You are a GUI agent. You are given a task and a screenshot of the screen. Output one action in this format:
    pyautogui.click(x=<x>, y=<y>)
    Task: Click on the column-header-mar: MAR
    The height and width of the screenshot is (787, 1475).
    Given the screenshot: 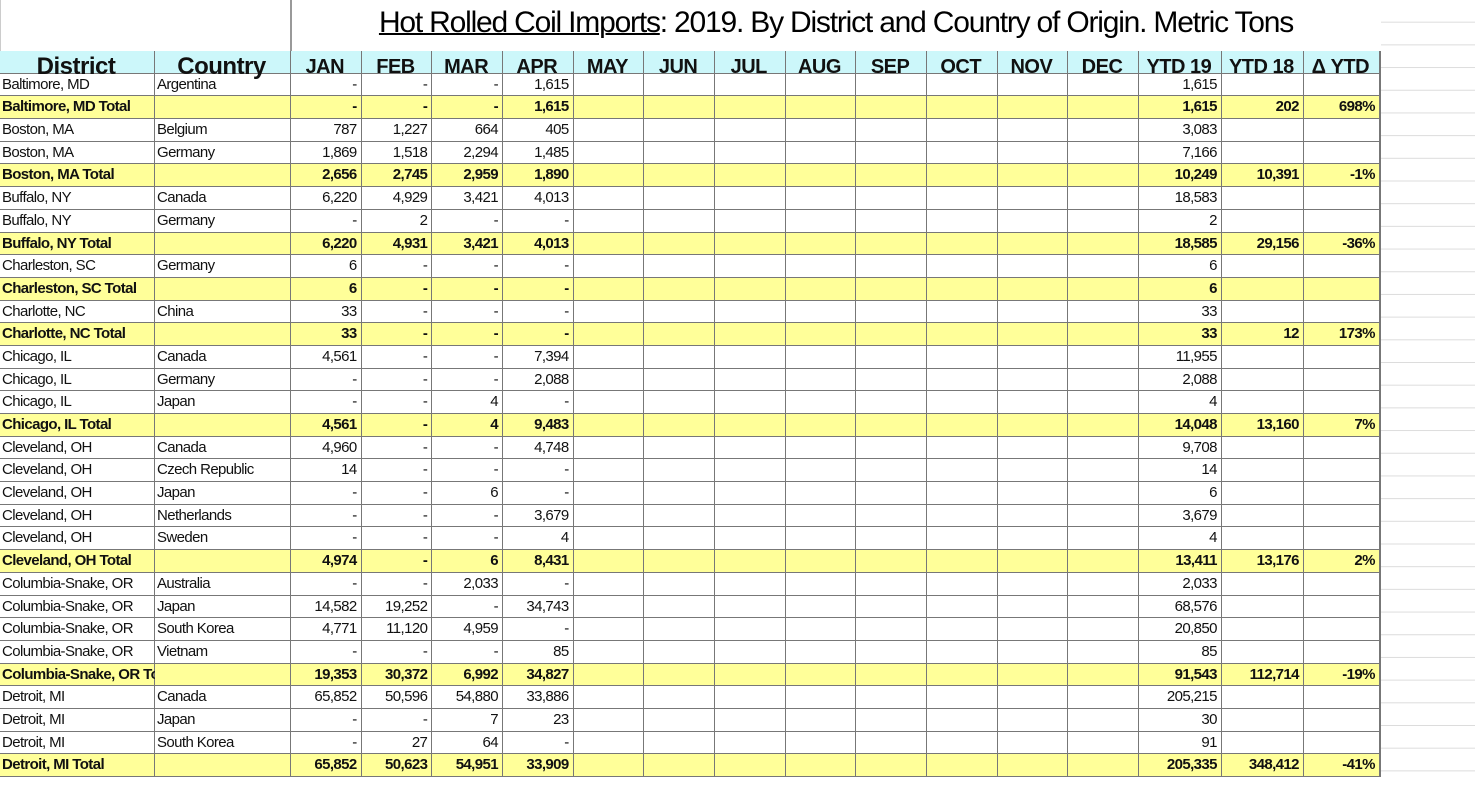 What is the action you would take?
    pyautogui.click(x=467, y=64)
    